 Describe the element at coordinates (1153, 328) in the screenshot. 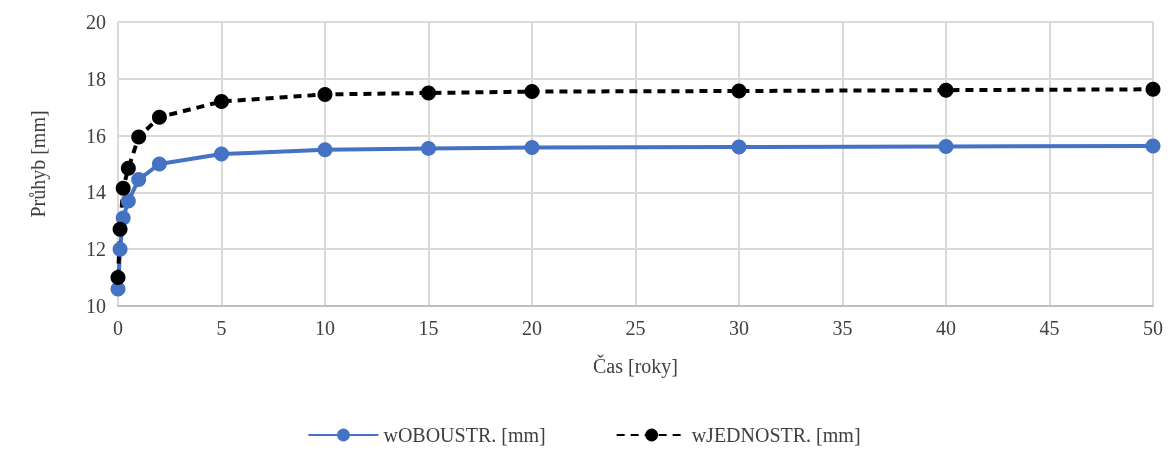

I see `x-tick-label: 50` at that location.